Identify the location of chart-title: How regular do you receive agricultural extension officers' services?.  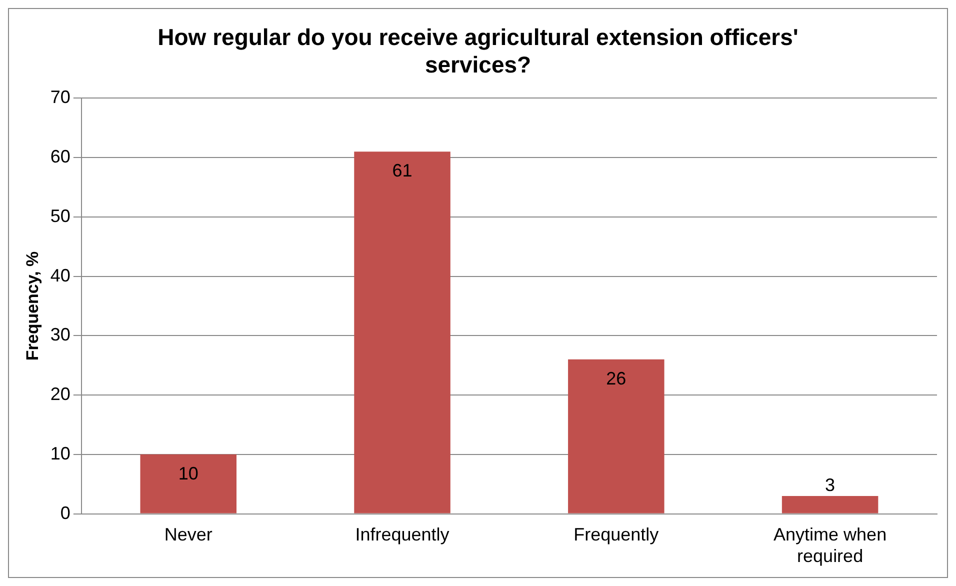
(478, 51).